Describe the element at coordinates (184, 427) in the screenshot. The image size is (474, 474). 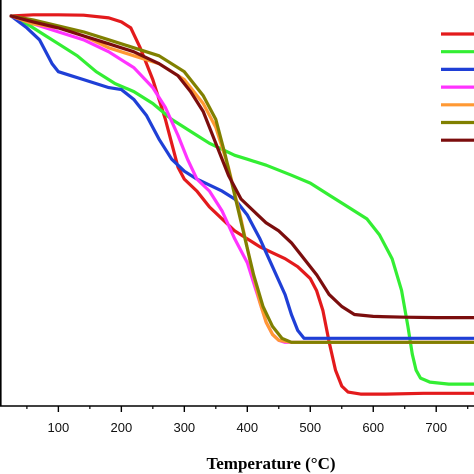
I see `x-tick-label: 300` at that location.